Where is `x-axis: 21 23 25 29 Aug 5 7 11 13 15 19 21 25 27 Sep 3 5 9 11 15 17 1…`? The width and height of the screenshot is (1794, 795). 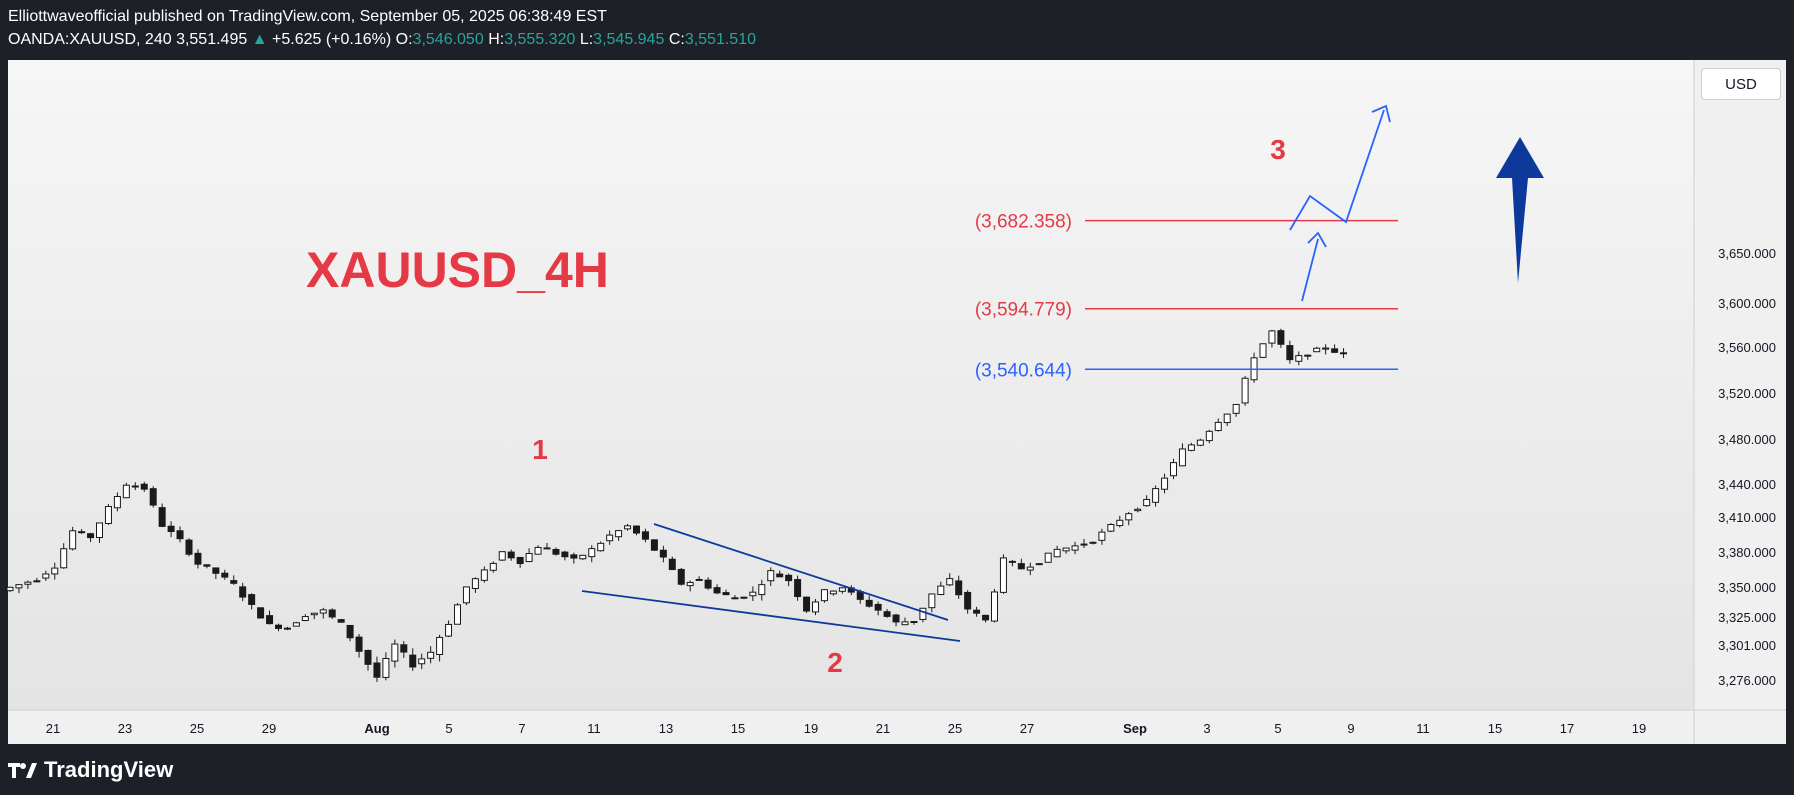 x-axis: 21 23 25 29 Aug 5 7 11 13 15 19 21 25 27 Sep 3 5 9 11 15 17 1… is located at coordinates (846, 728).